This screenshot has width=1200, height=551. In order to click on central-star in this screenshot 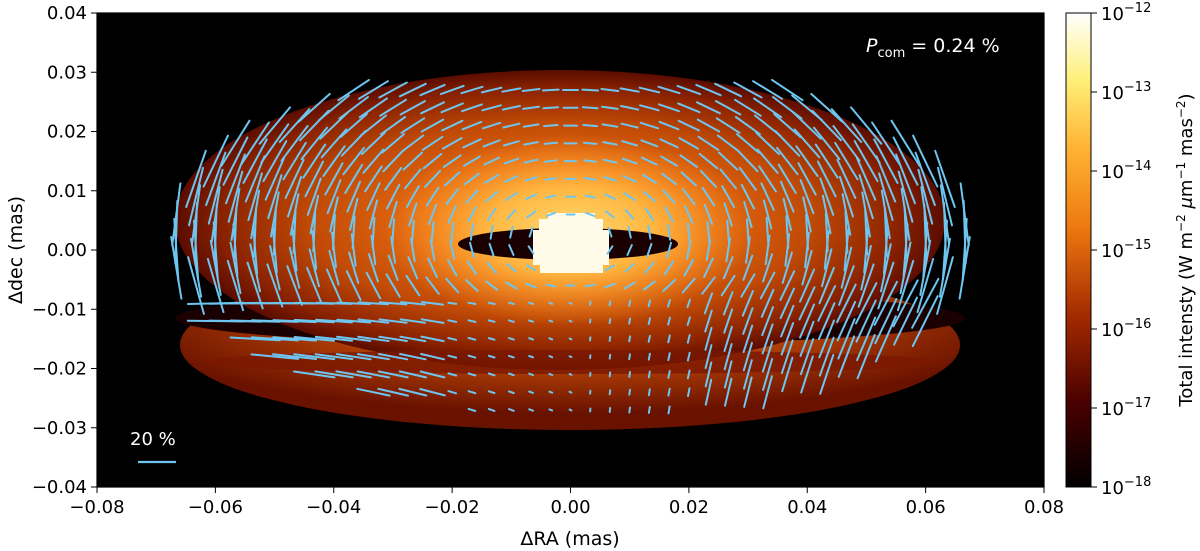, I will do `click(571, 243)`.